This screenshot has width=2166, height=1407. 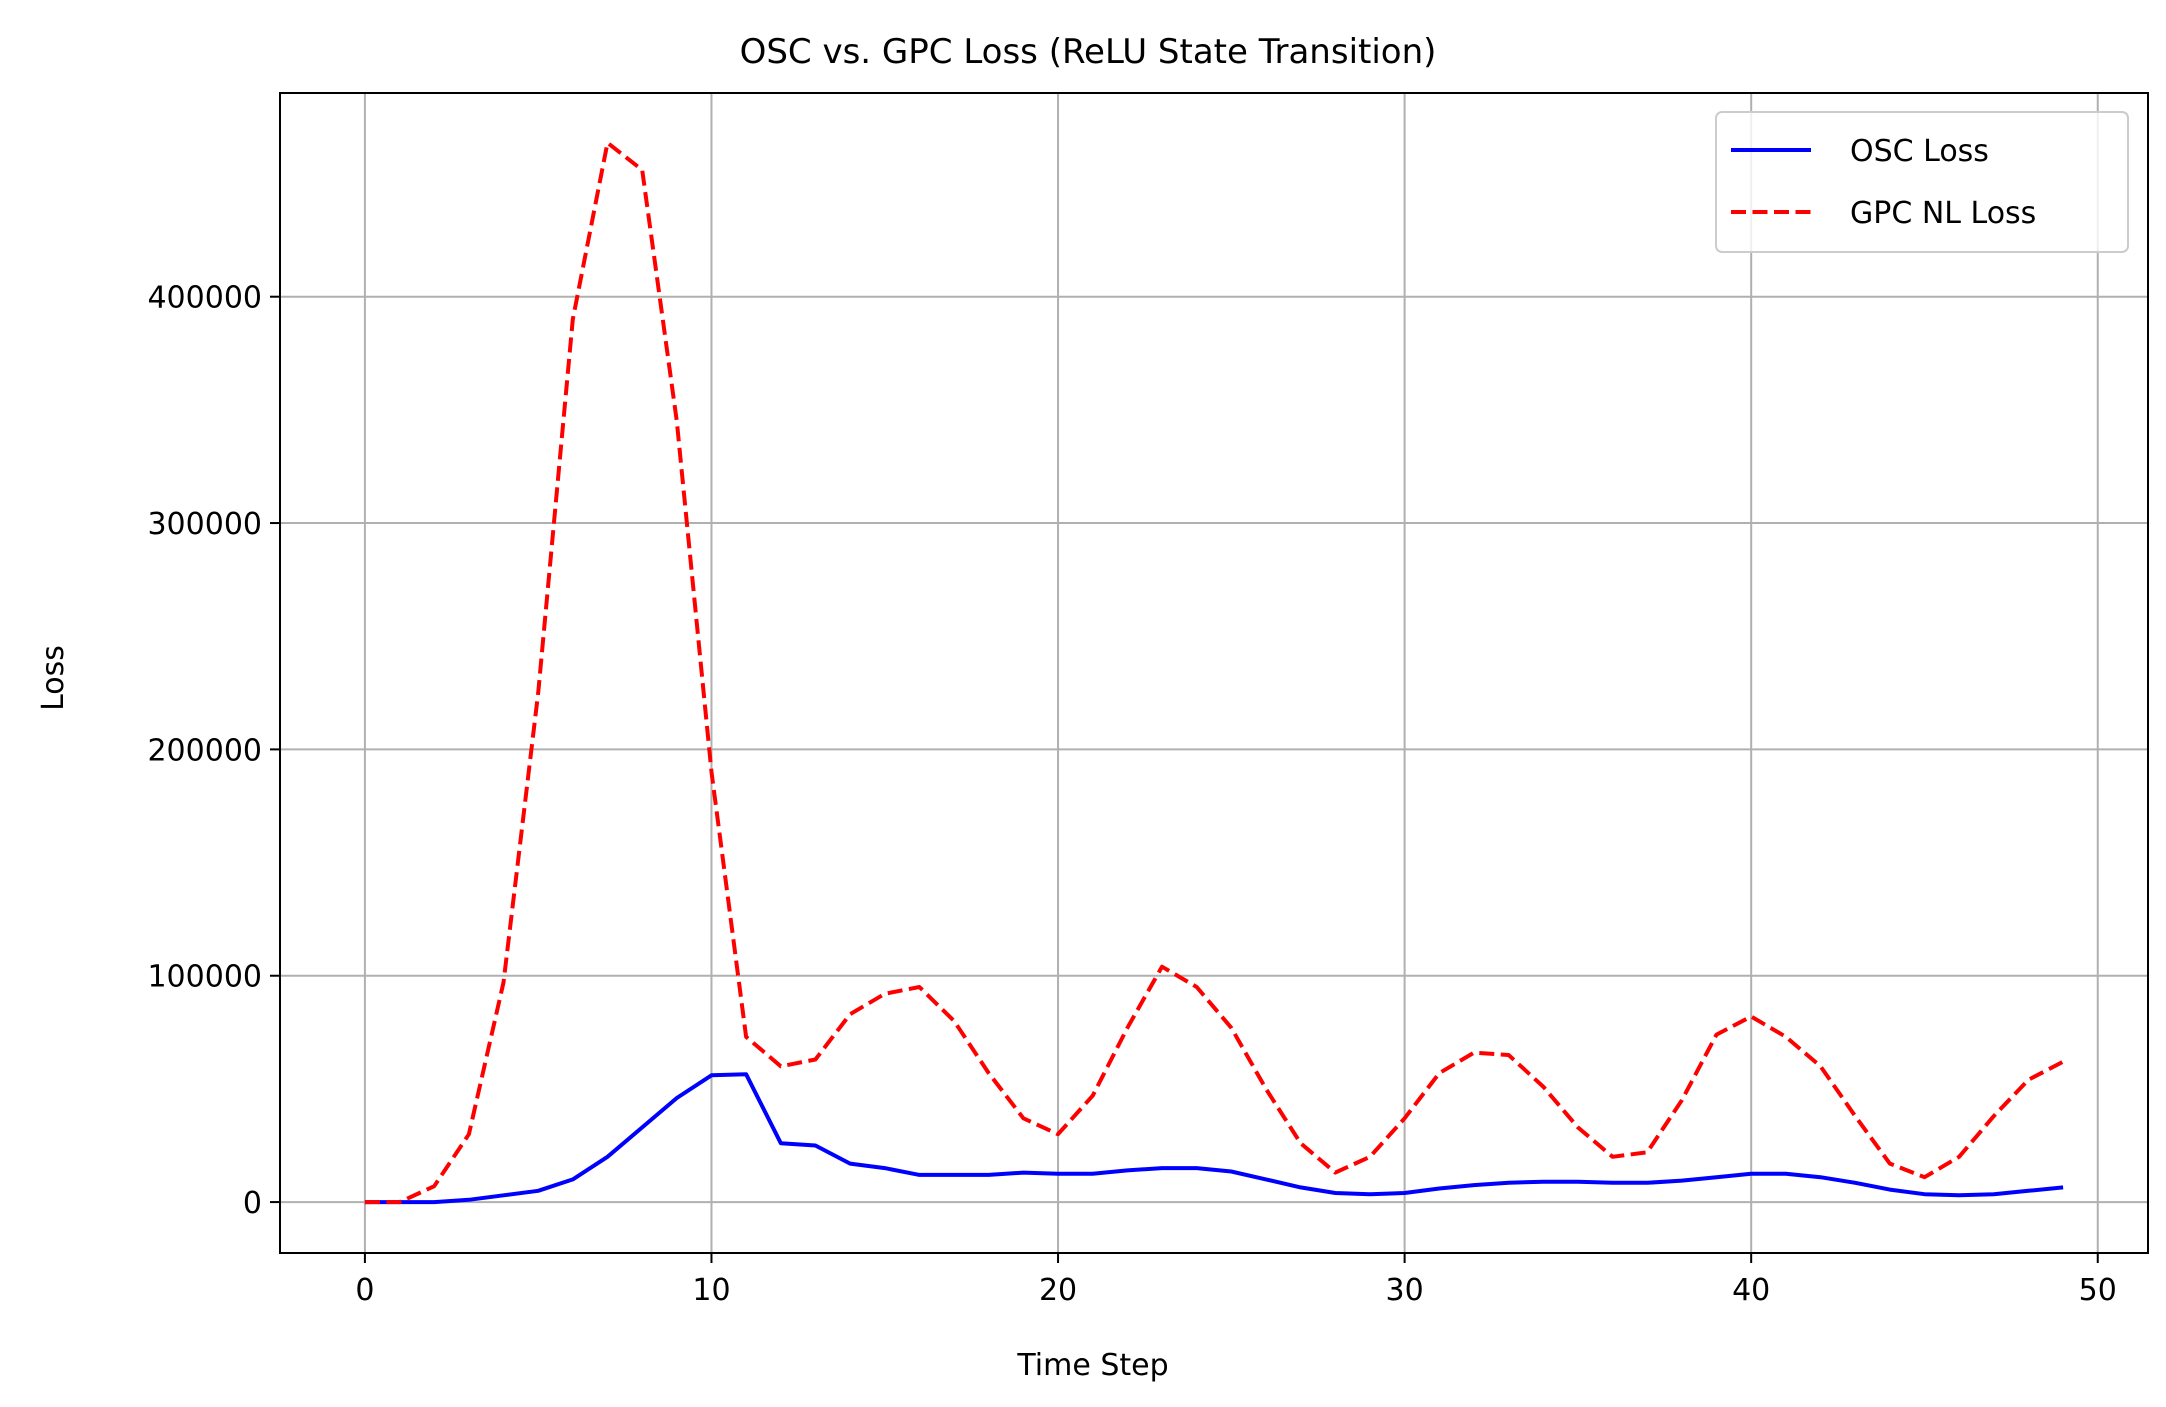 I want to click on x-axis-ticks: 0 10 20 30 40 50, so click(x=1236, y=1280).